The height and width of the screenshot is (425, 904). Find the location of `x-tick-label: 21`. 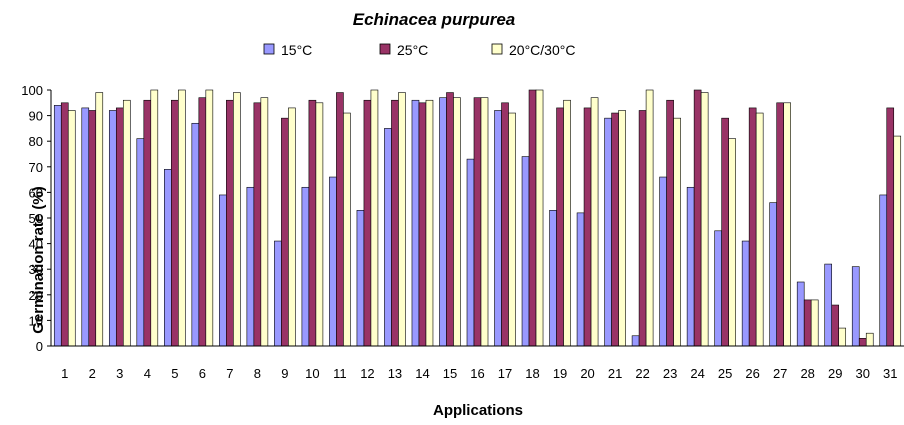

x-tick-label: 21 is located at coordinates (615, 373).